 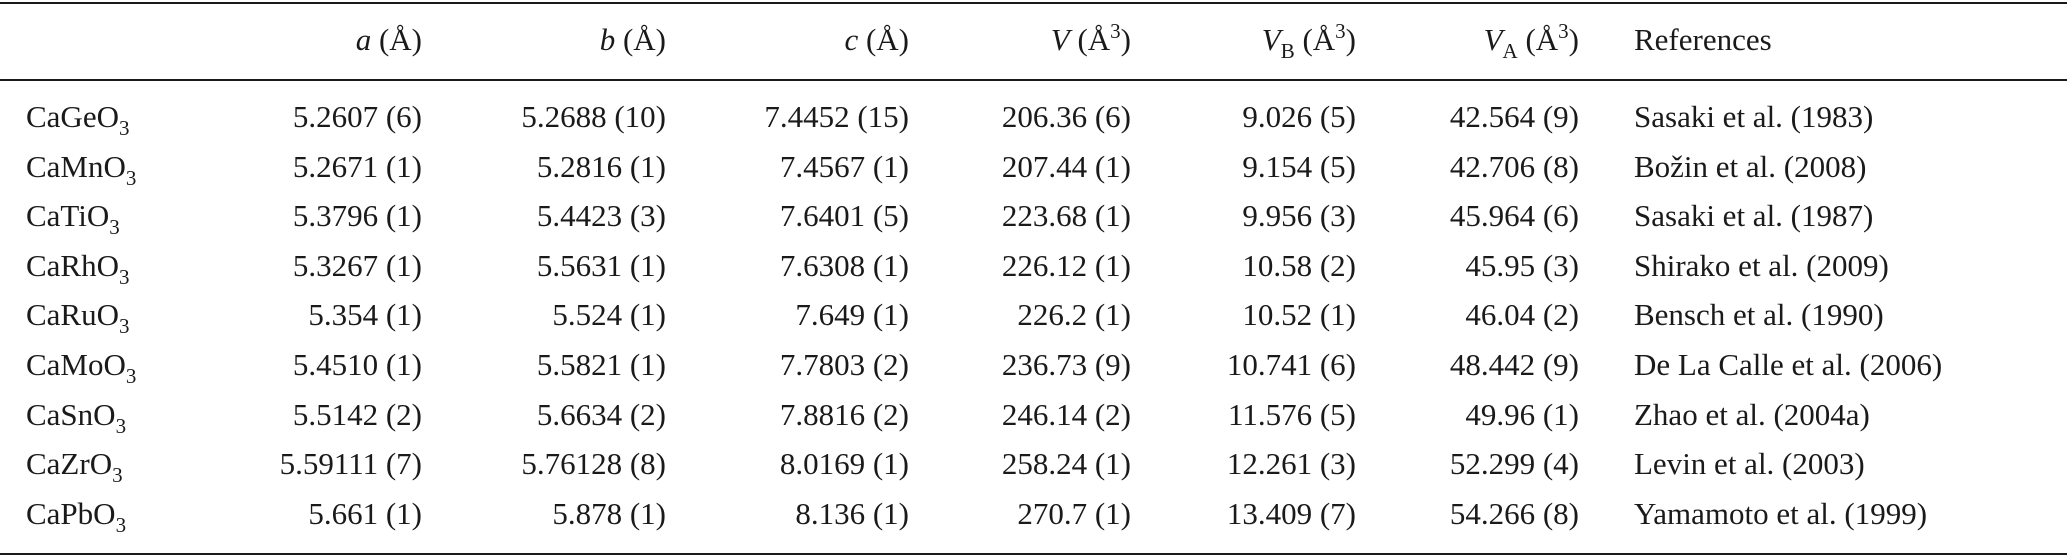 I want to click on value-cell: 246.14 (2), so click(x=1066, y=414).